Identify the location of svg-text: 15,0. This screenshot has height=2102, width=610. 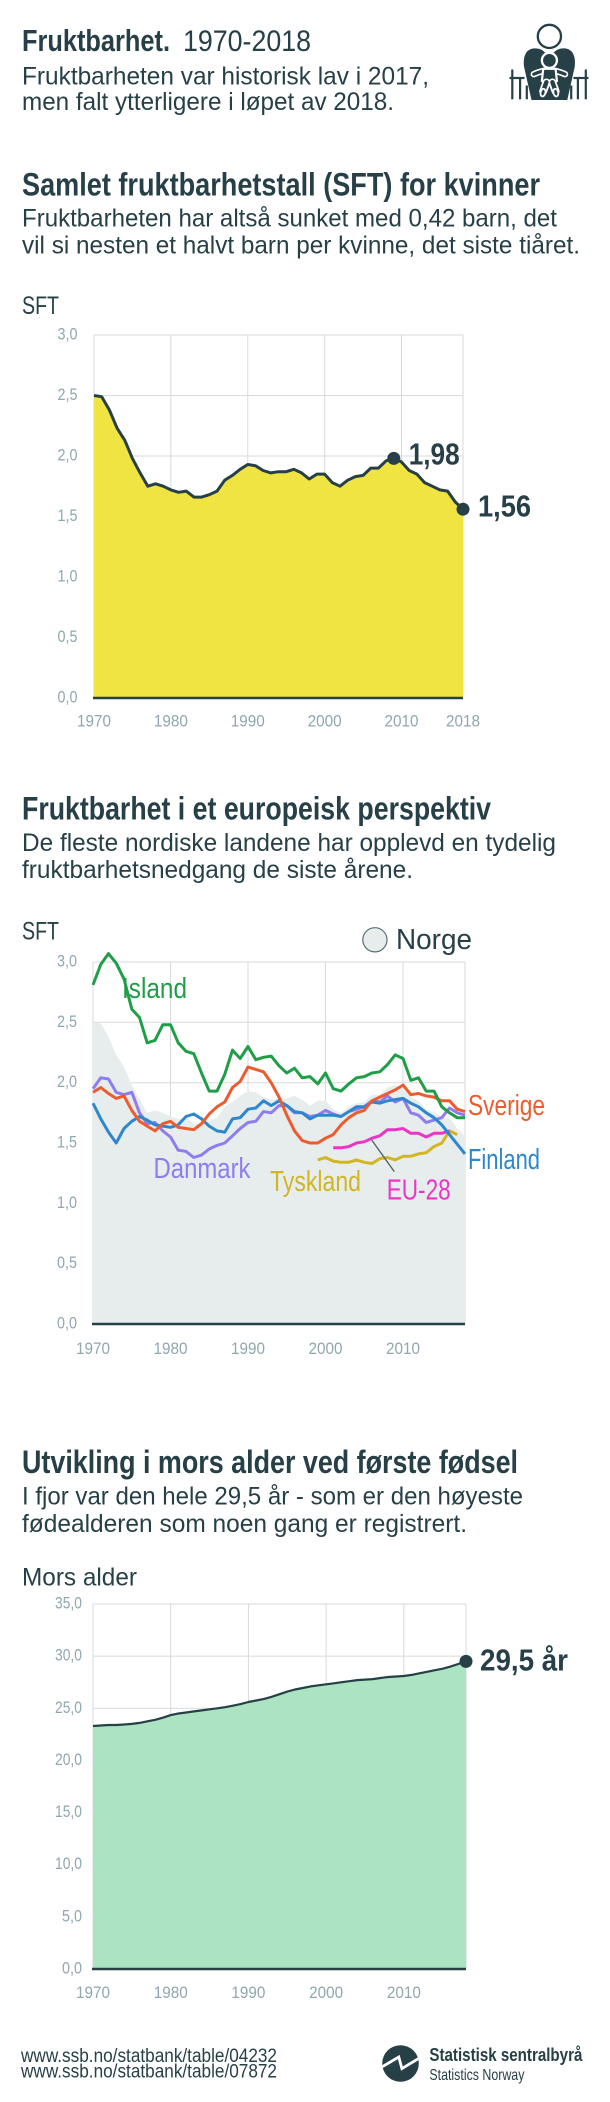
(68, 1811).